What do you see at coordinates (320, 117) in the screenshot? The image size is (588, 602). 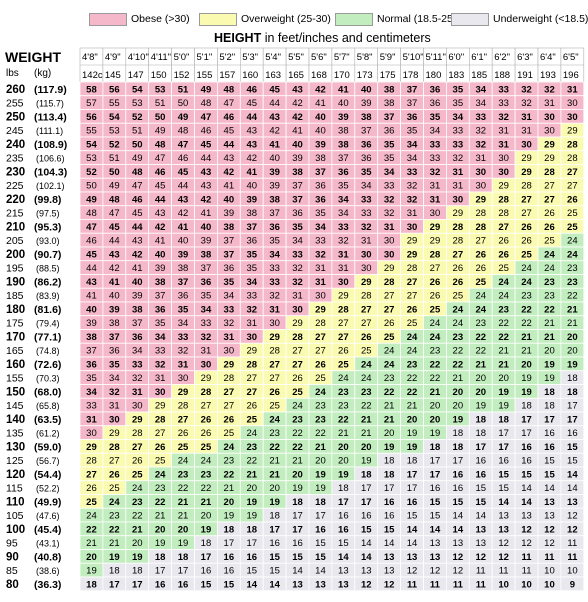 I see `bmi-value: 40` at bounding box center [320, 117].